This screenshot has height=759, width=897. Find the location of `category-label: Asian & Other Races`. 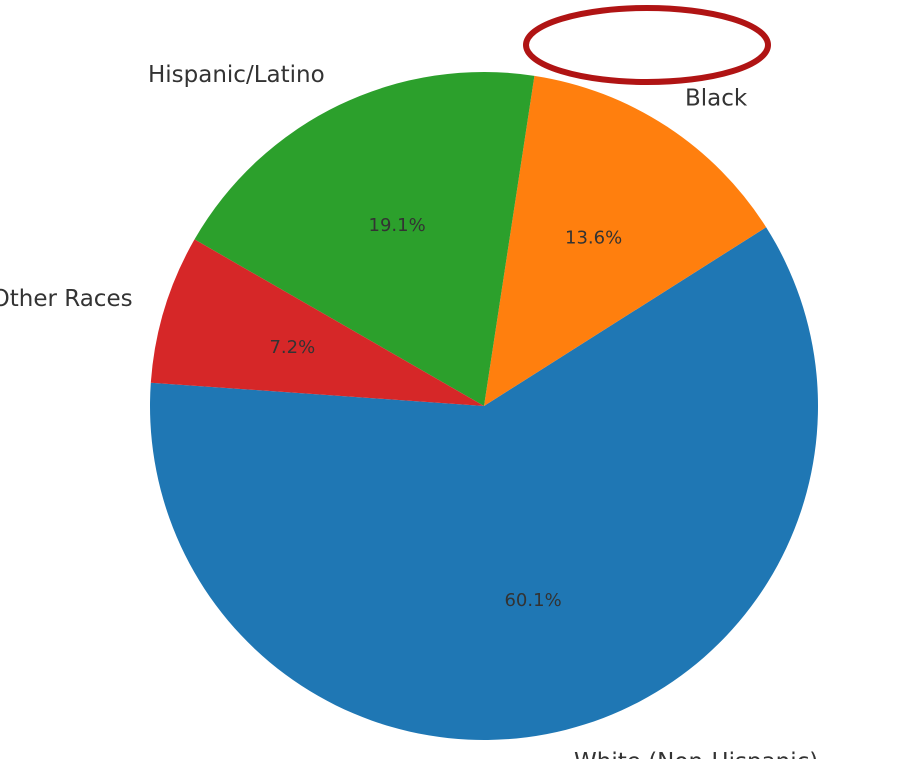

category-label: Asian & Other Races is located at coordinates (66, 299).